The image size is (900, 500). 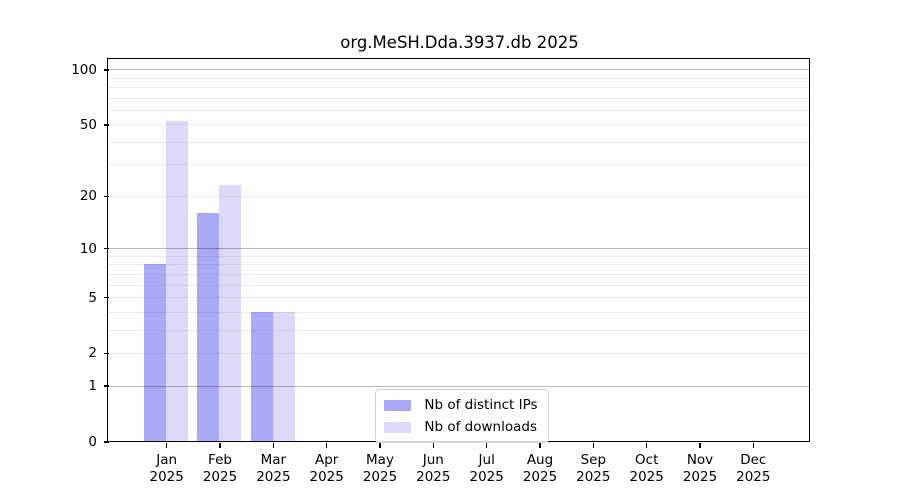 What do you see at coordinates (92, 442) in the screenshot?
I see `y-tick-label-0: 0` at bounding box center [92, 442].